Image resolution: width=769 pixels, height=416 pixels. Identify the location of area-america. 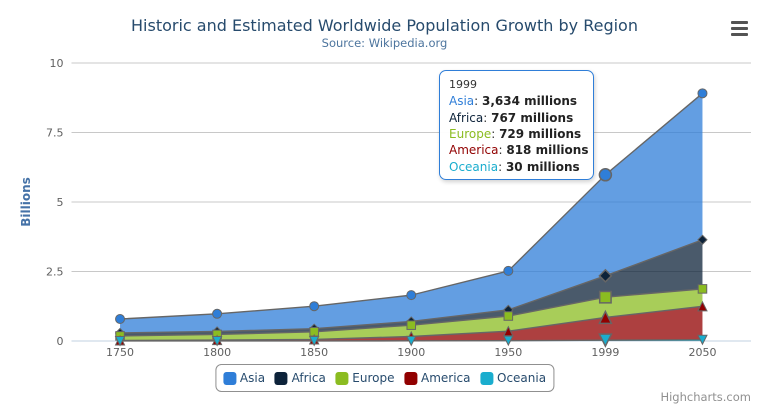
(411, 323).